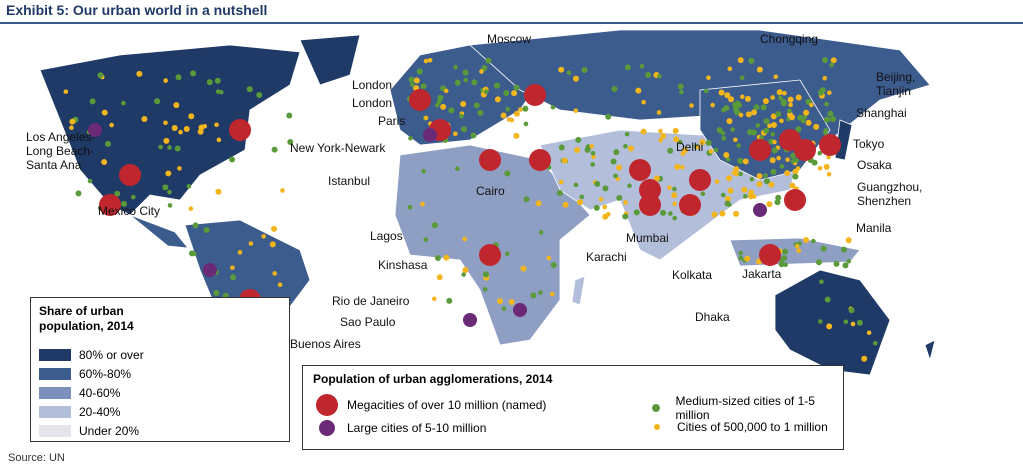 This screenshot has height=473, width=1023. Describe the element at coordinates (735, 427) in the screenshot. I see `population-legend-item: Cities of 500,000 to 1 million` at that location.